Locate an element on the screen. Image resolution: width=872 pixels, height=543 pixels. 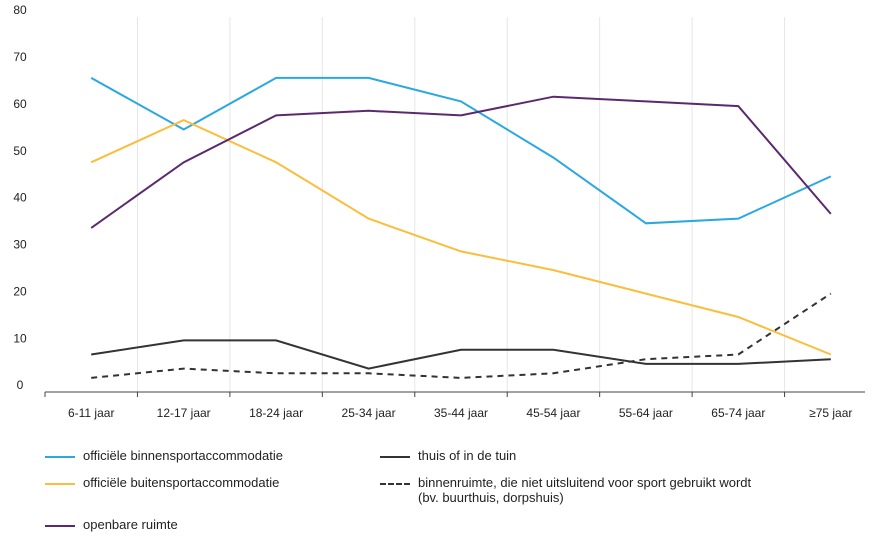
y-tick-label: 40 is located at coordinates (20, 198).